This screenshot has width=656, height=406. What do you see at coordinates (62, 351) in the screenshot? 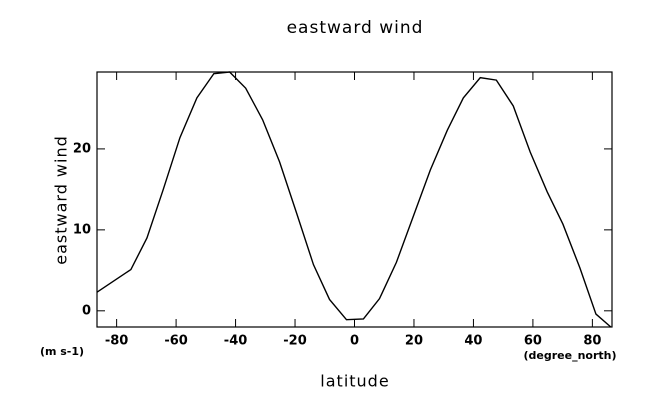
I see `y-unit: (m s-1)` at bounding box center [62, 351].